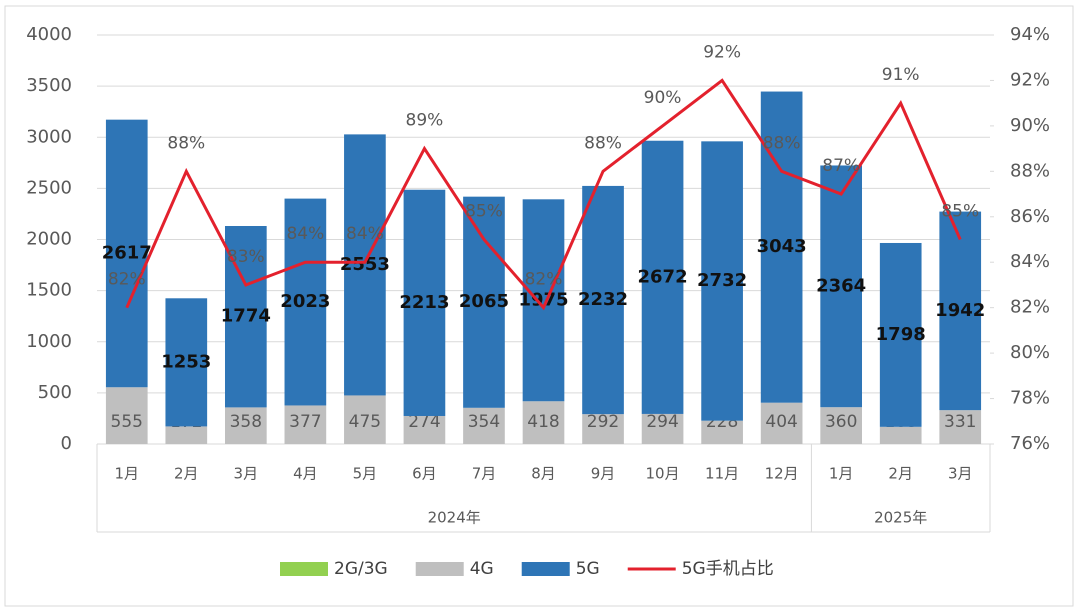 This screenshot has height=613, width=1080. Describe the element at coordinates (1030, 307) in the screenshot. I see `y2-tick-label: 82%` at that location.